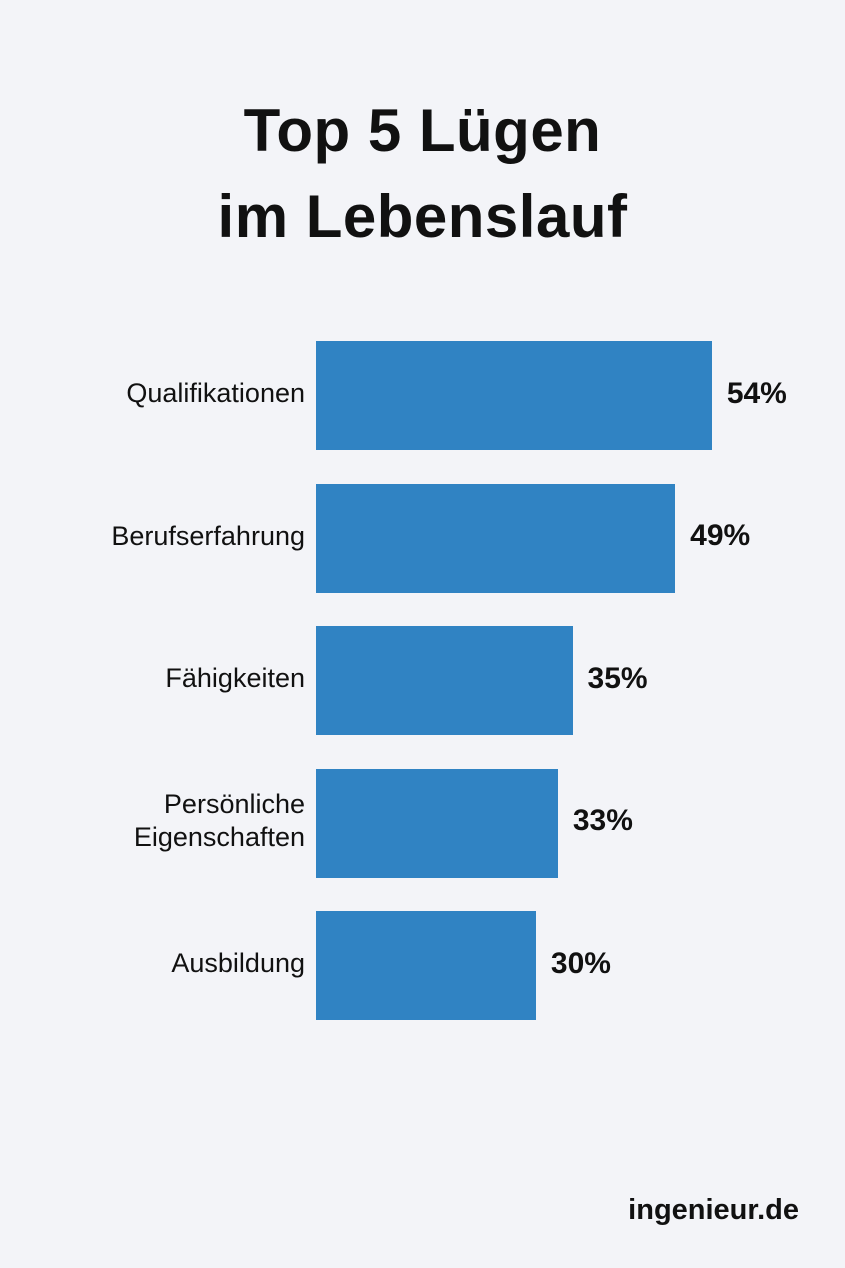  Describe the element at coordinates (437, 823) in the screenshot. I see `bar-persönliche-eigenschaften` at that location.